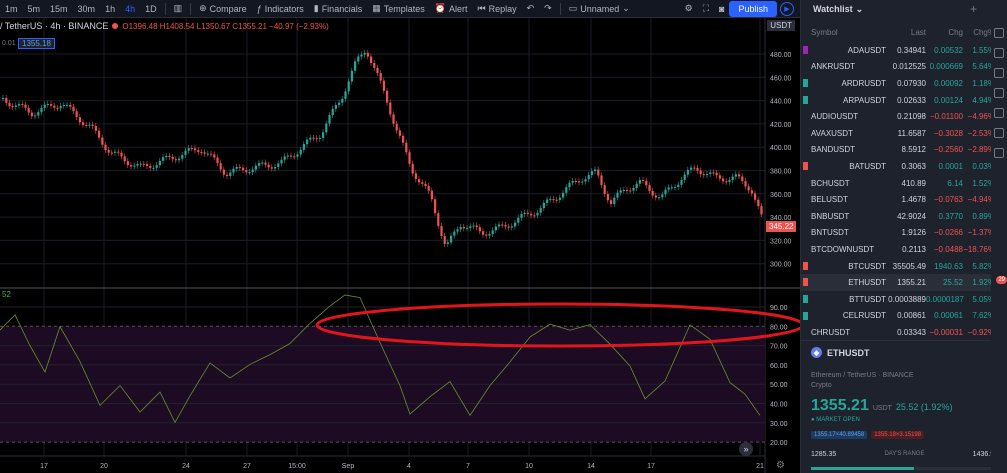  Describe the element at coordinates (130, 8) in the screenshot. I see `interval-4h: 4h` at that location.